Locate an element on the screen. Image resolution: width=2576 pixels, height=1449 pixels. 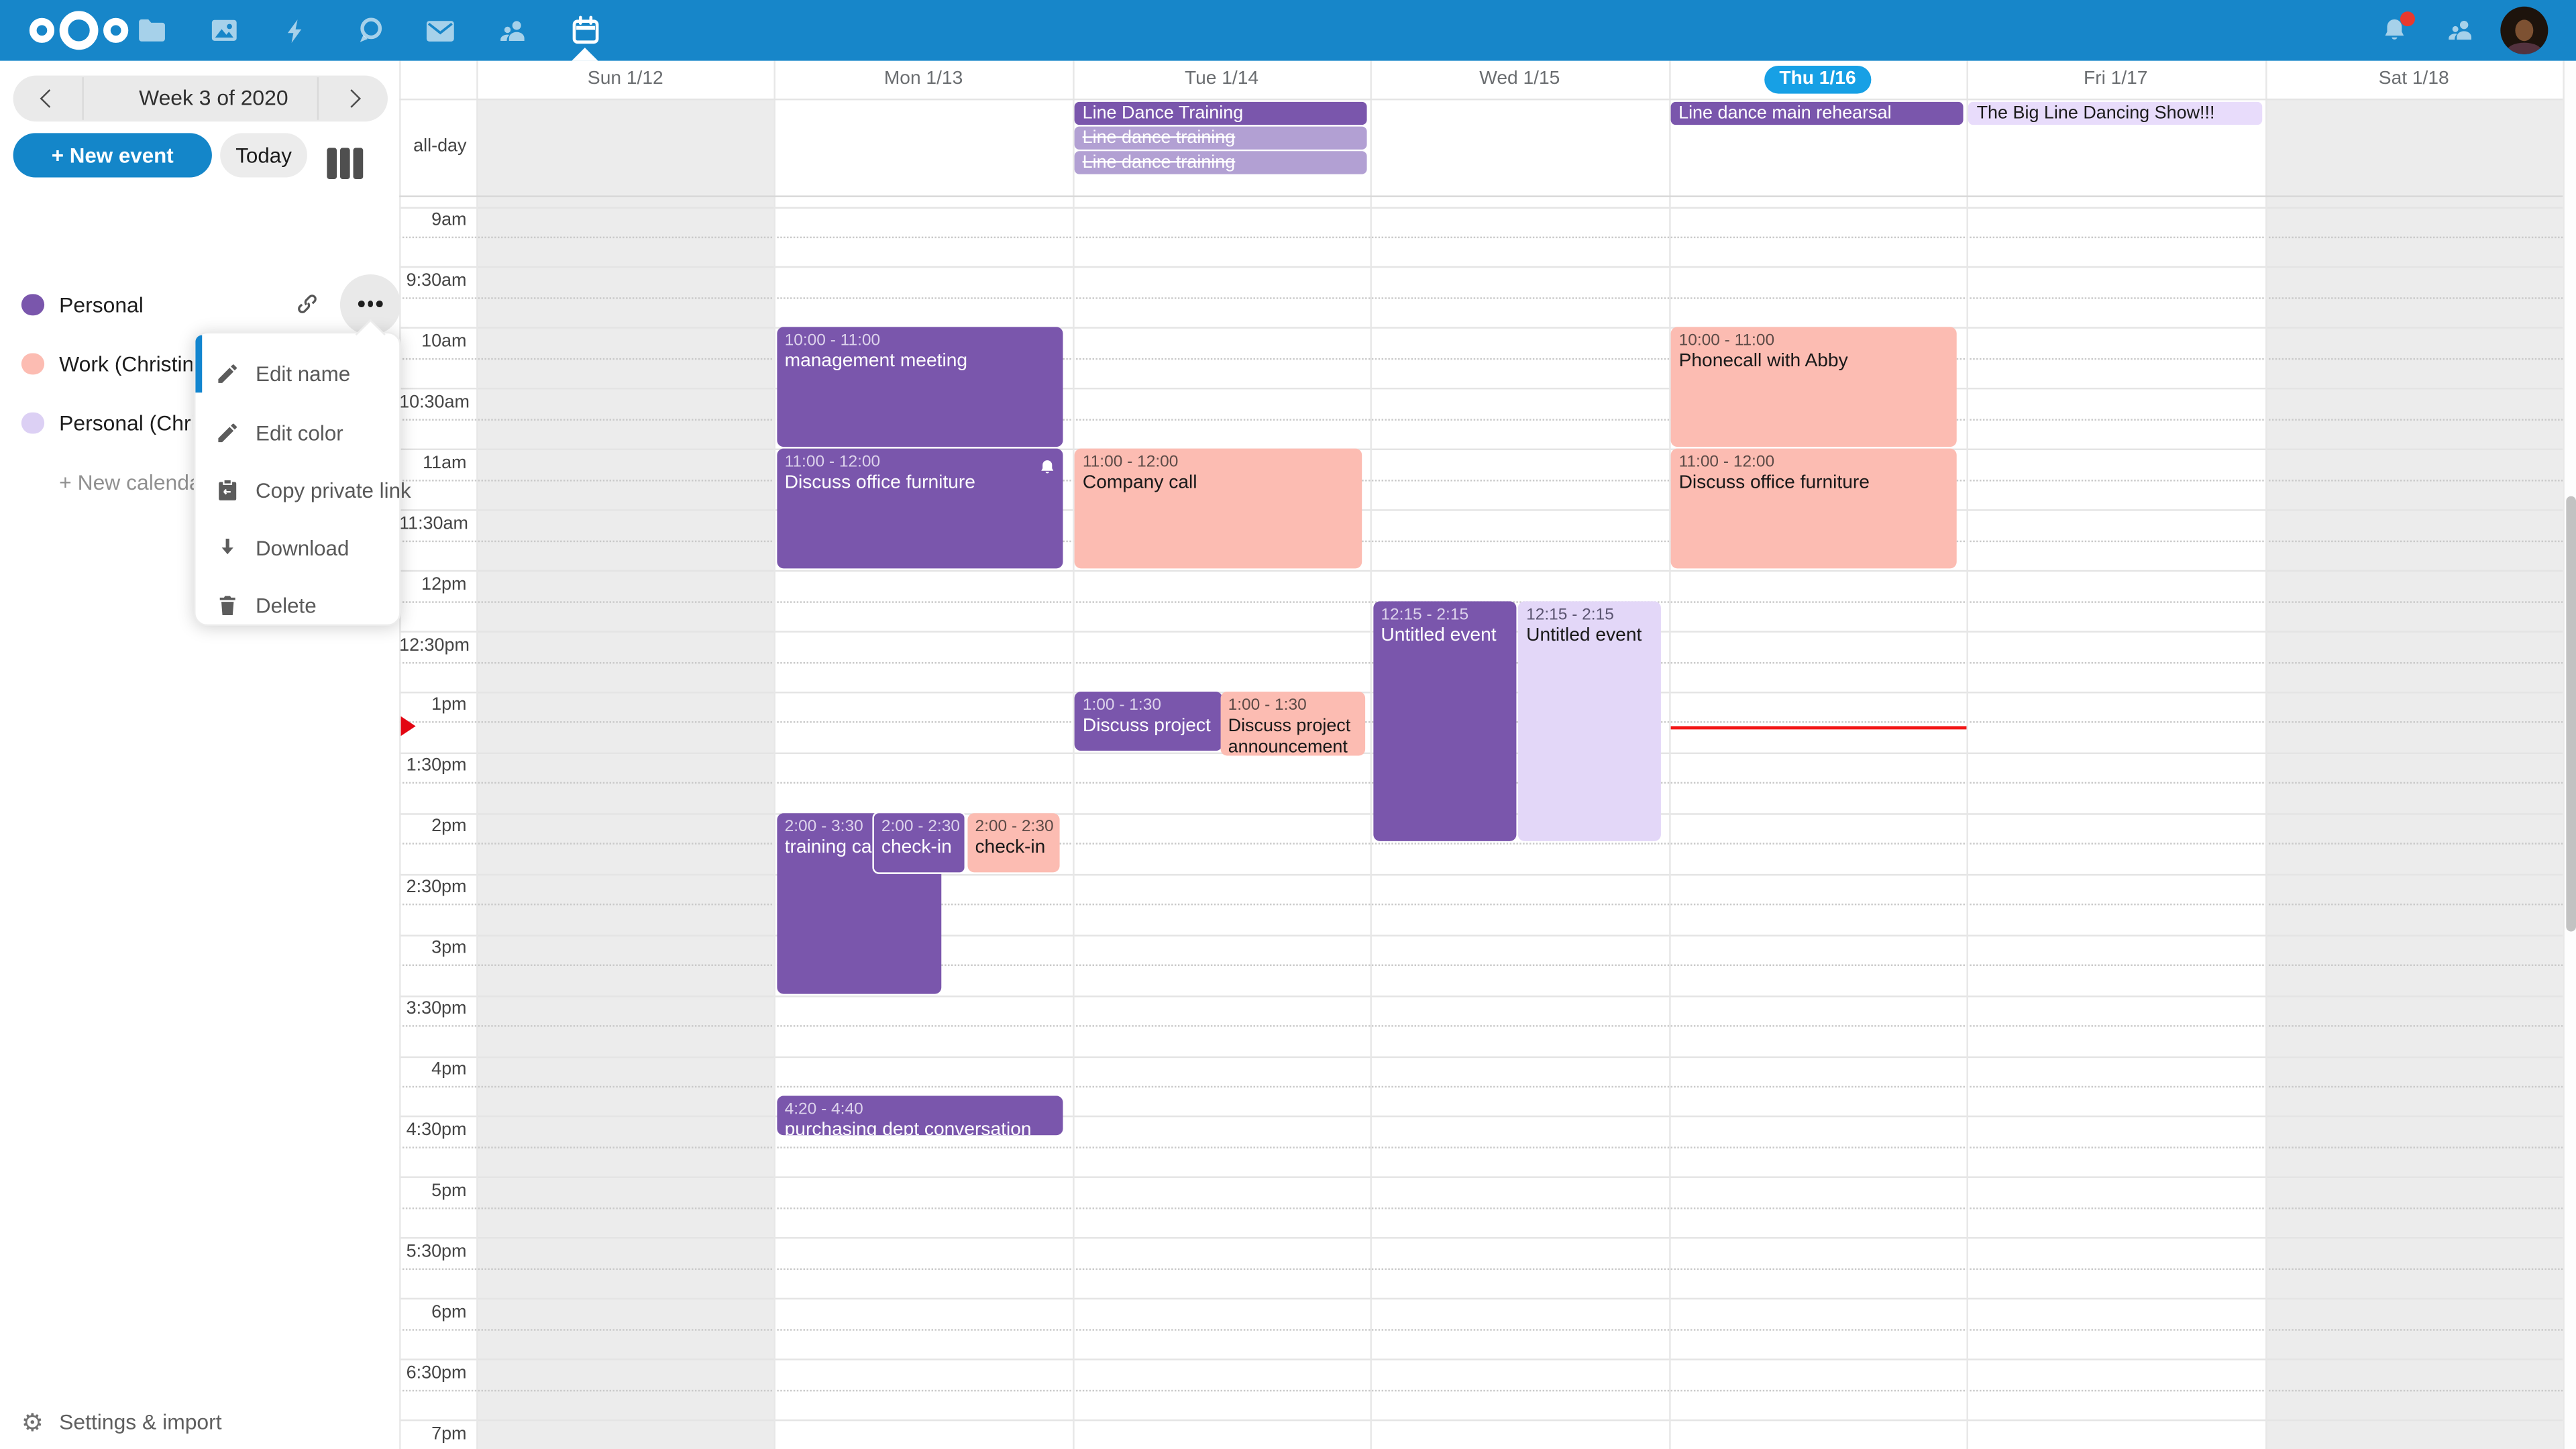
chevron-right-icon is located at coordinates (351, 98).